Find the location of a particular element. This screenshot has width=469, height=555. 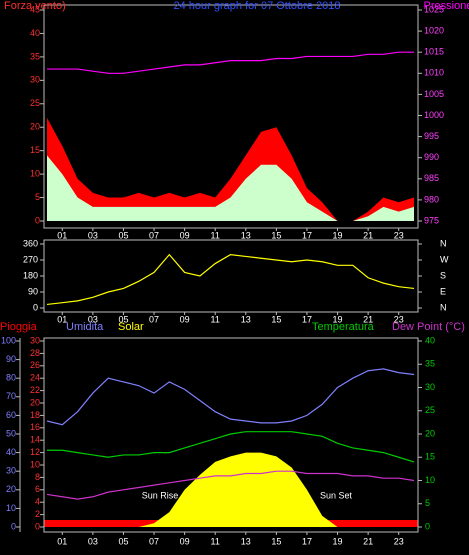

y-axis-label: Forza vento) is located at coordinates (35, 6).